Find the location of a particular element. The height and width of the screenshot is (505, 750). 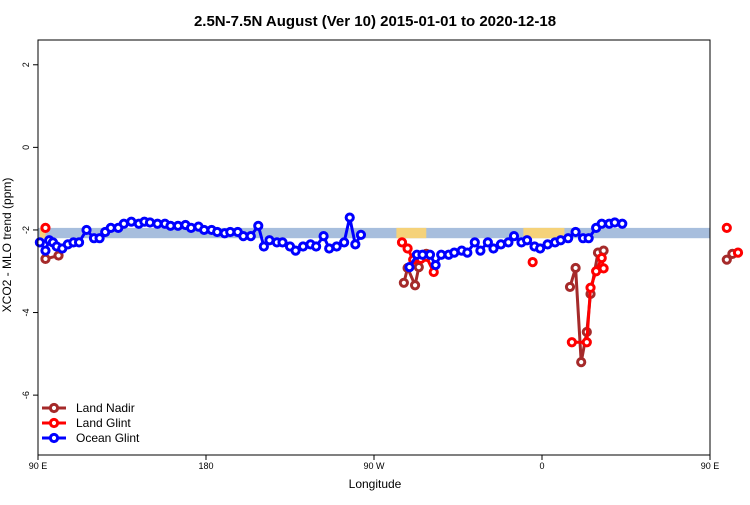

legend-label-land-glint: Land Glint is located at coordinates (103, 423).